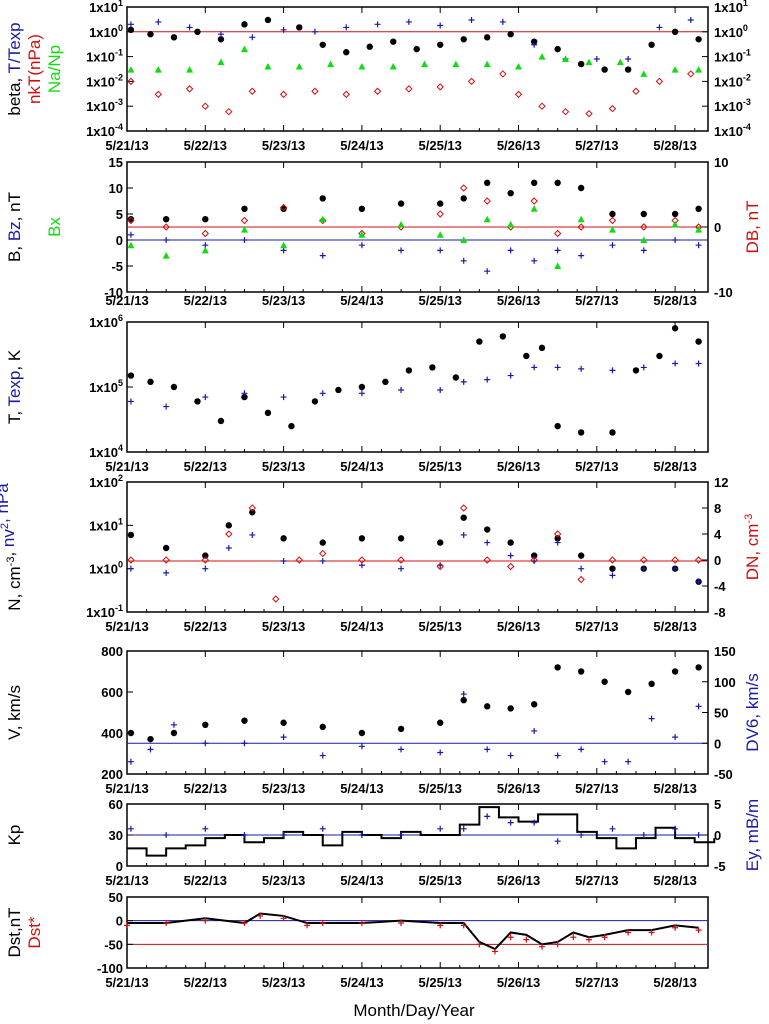  I want to click on y-axis-label: Dst,nT, so click(14, 932).